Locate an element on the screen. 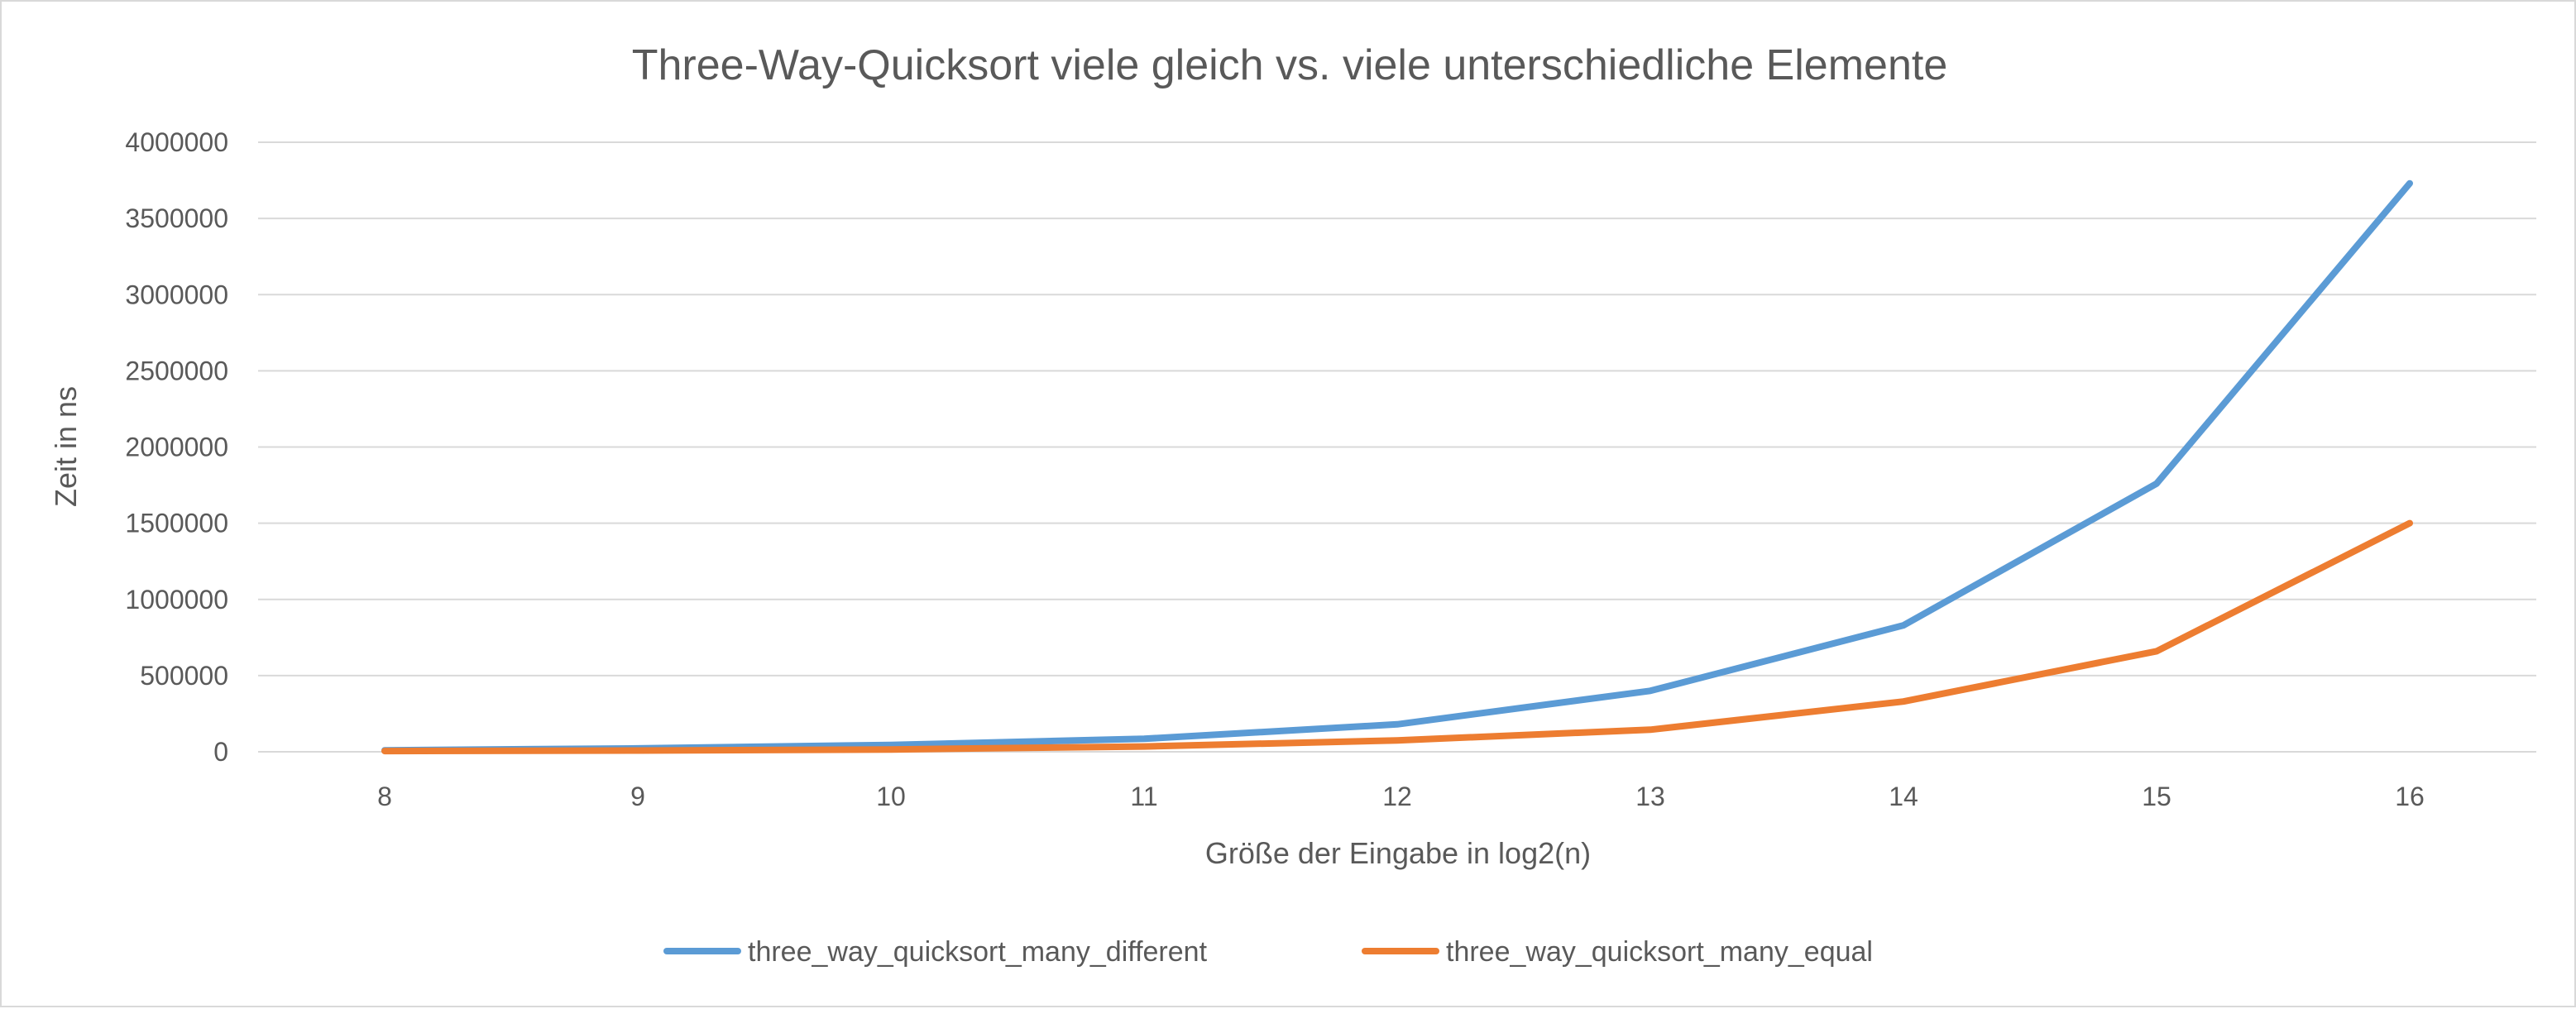 Image resolution: width=2576 pixels, height=1009 pixels. x-axis-ticks: 8 9 10 11 12 13 14 15 16 is located at coordinates (1401, 797).